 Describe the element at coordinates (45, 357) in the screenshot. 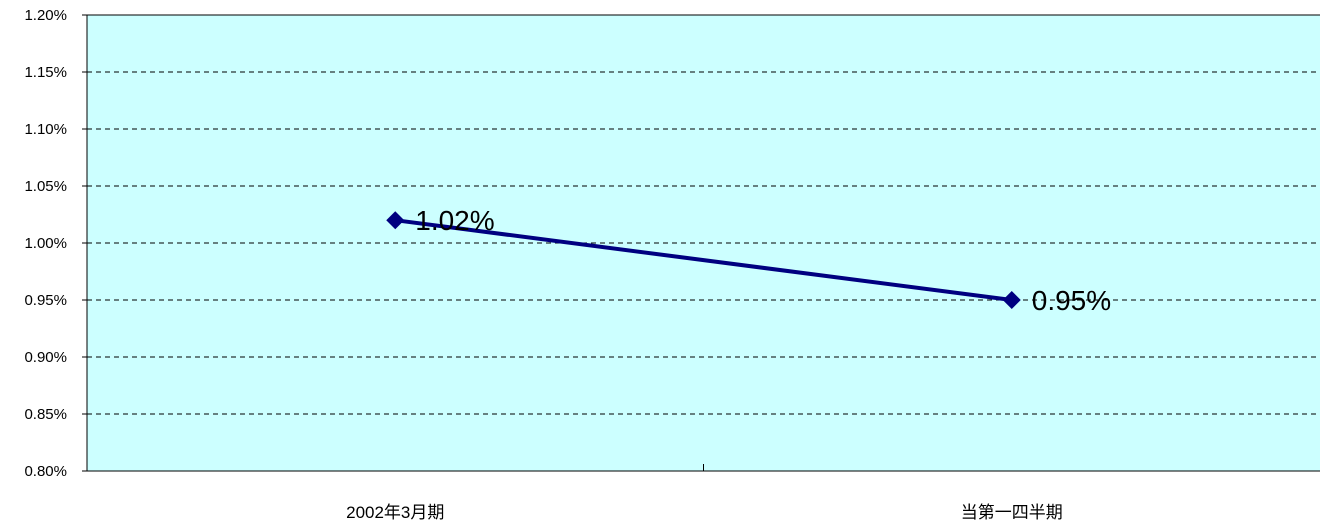

I see `y-tick-label: 0.90%` at that location.